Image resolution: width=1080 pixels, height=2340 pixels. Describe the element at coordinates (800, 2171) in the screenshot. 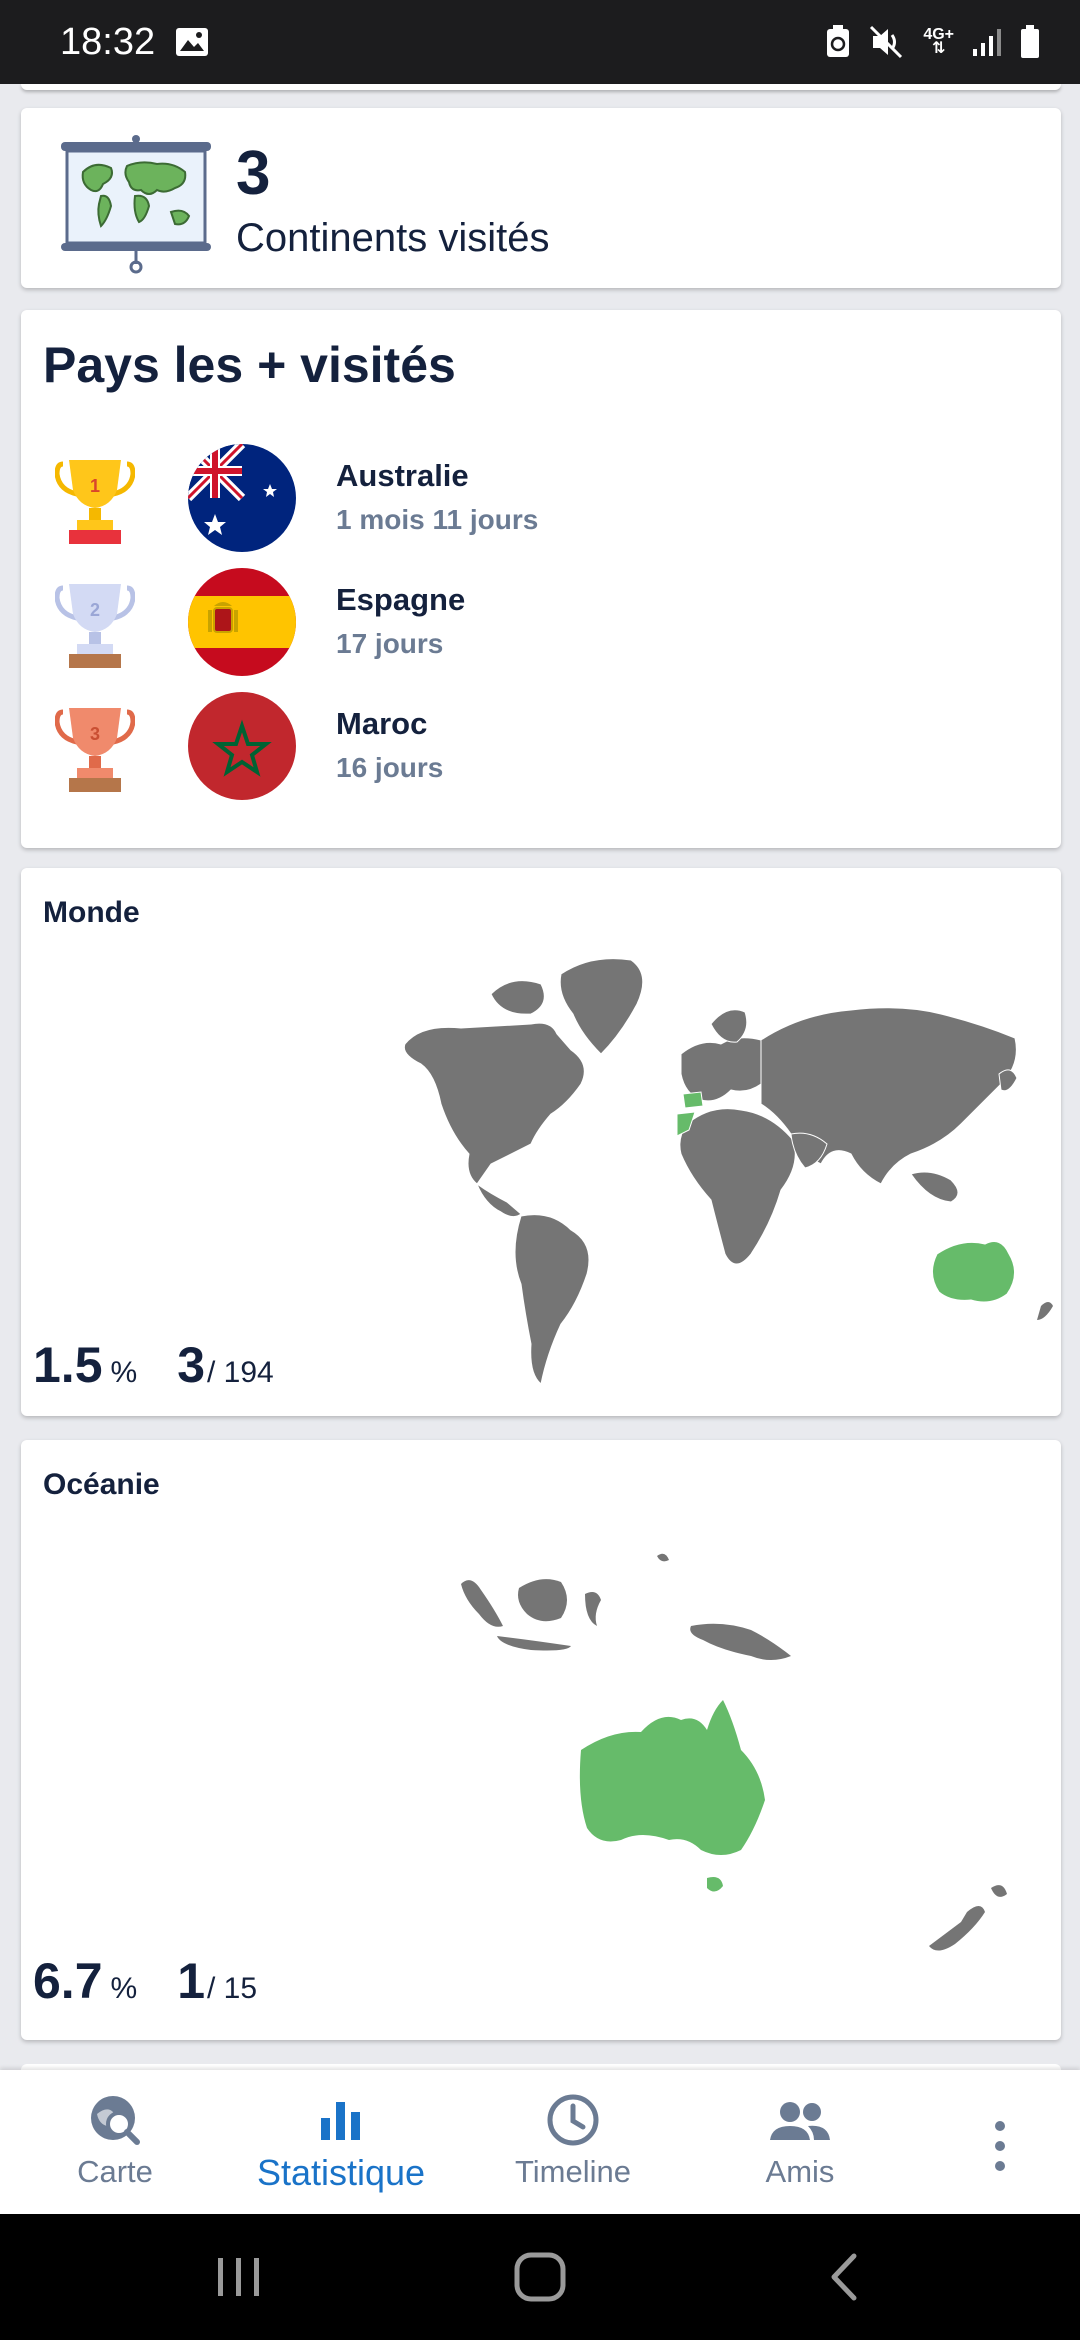

I see `tab-label: Amis` at that location.